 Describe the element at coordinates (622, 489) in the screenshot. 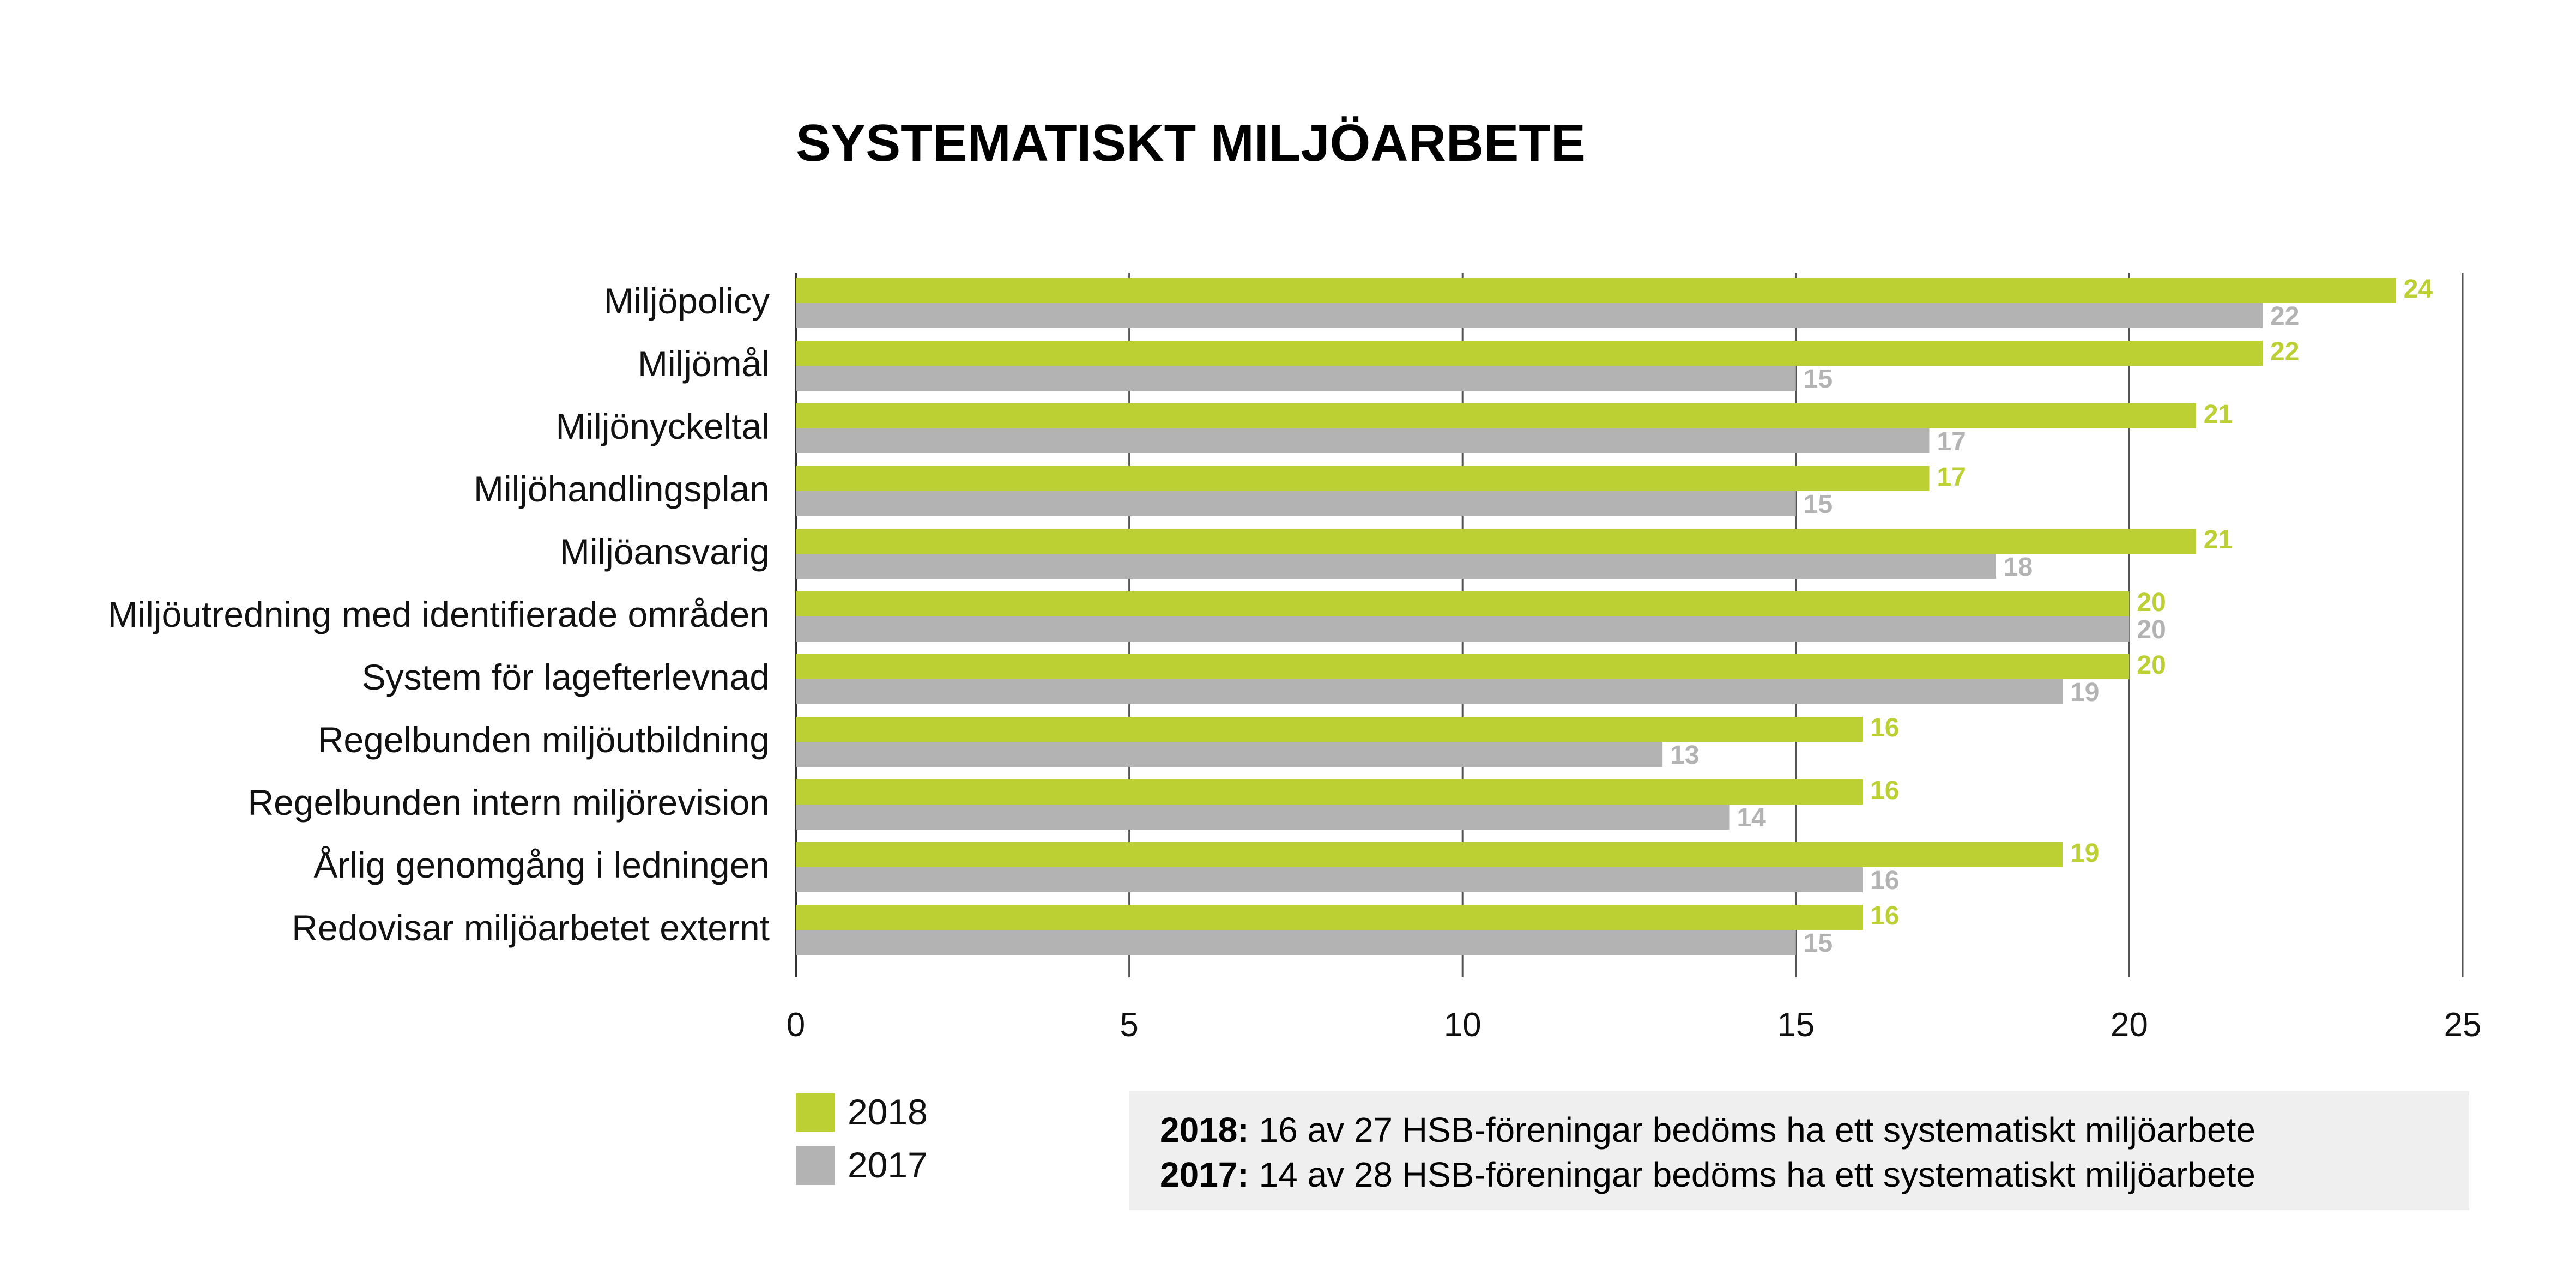

I see `category-label: Miljöhandlingsplan` at that location.